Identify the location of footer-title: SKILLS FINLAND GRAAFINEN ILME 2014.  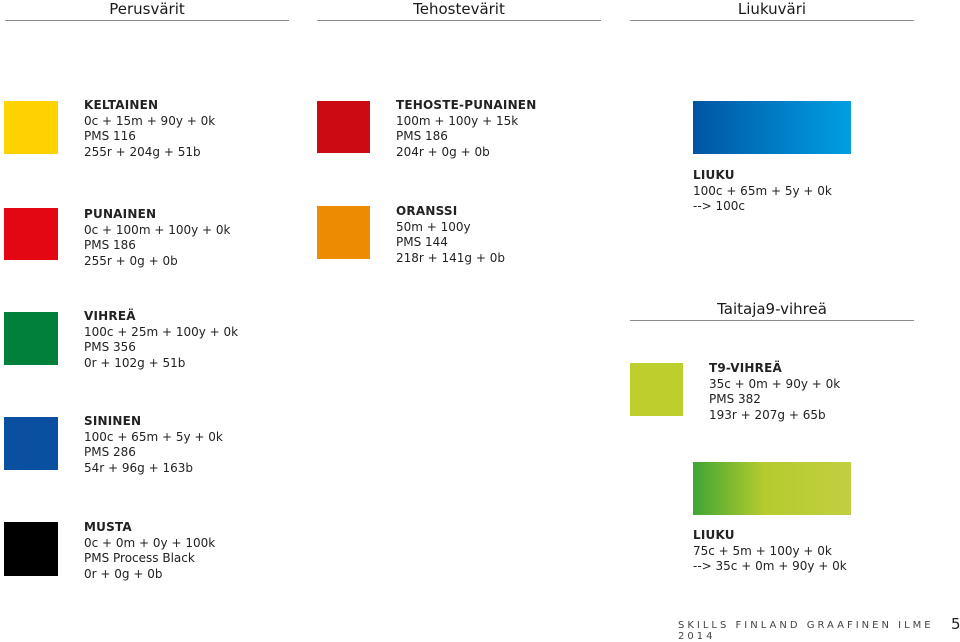
(806, 631).